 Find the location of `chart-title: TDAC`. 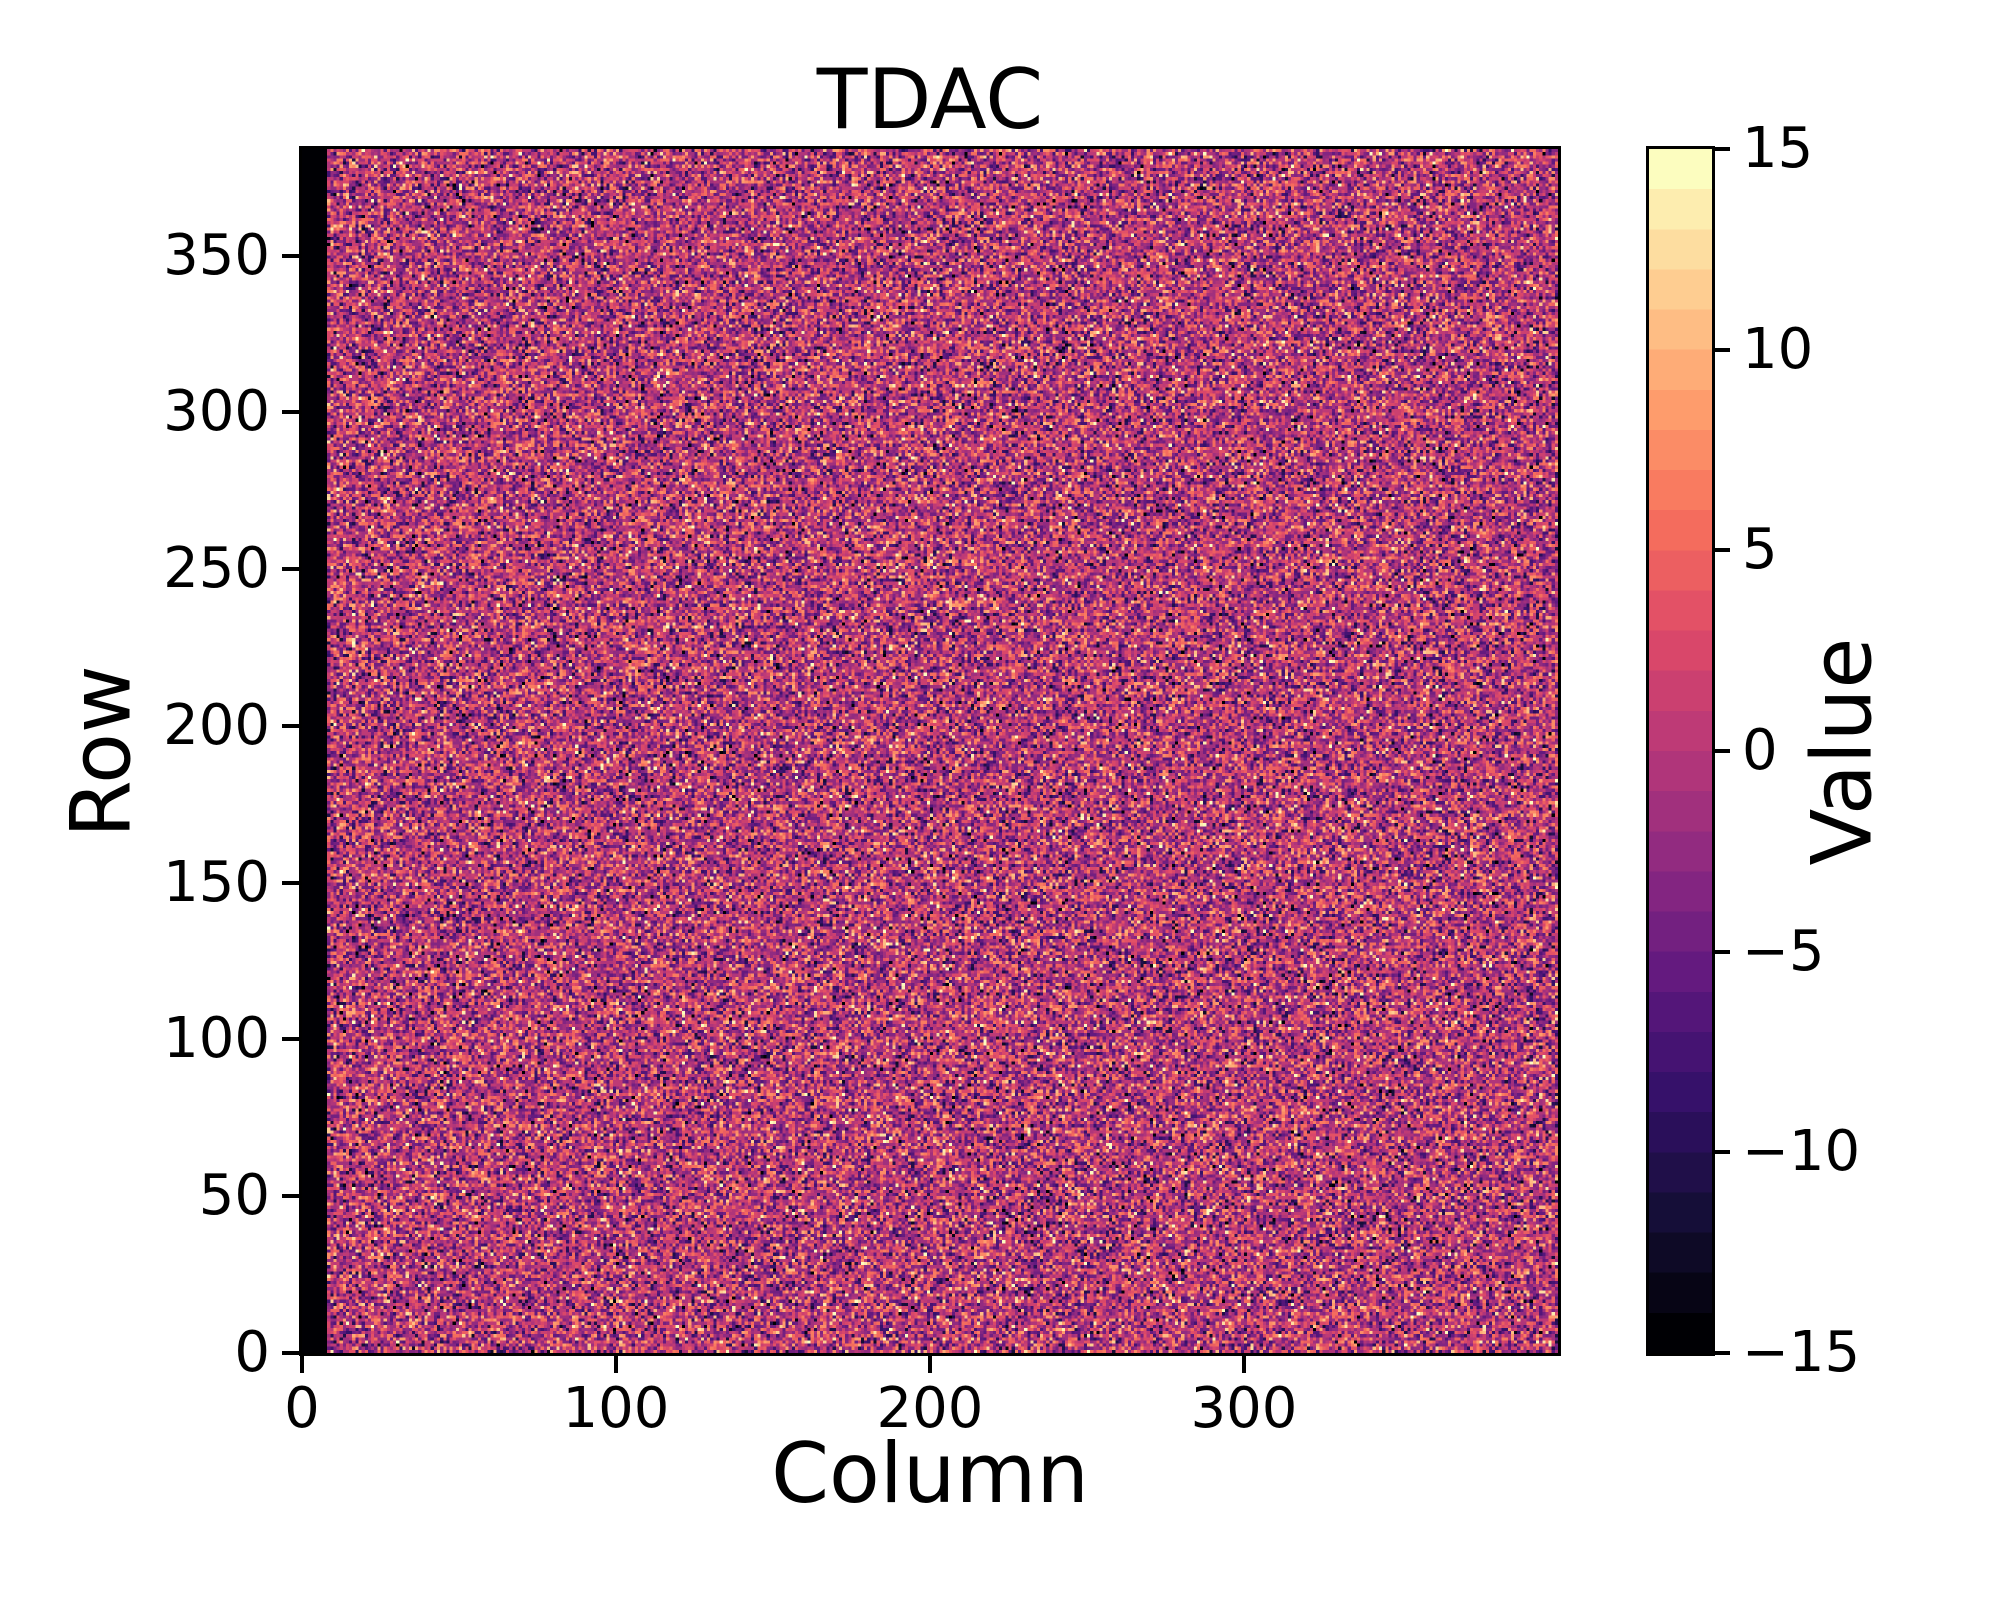

chart-title: TDAC is located at coordinates (930, 99).